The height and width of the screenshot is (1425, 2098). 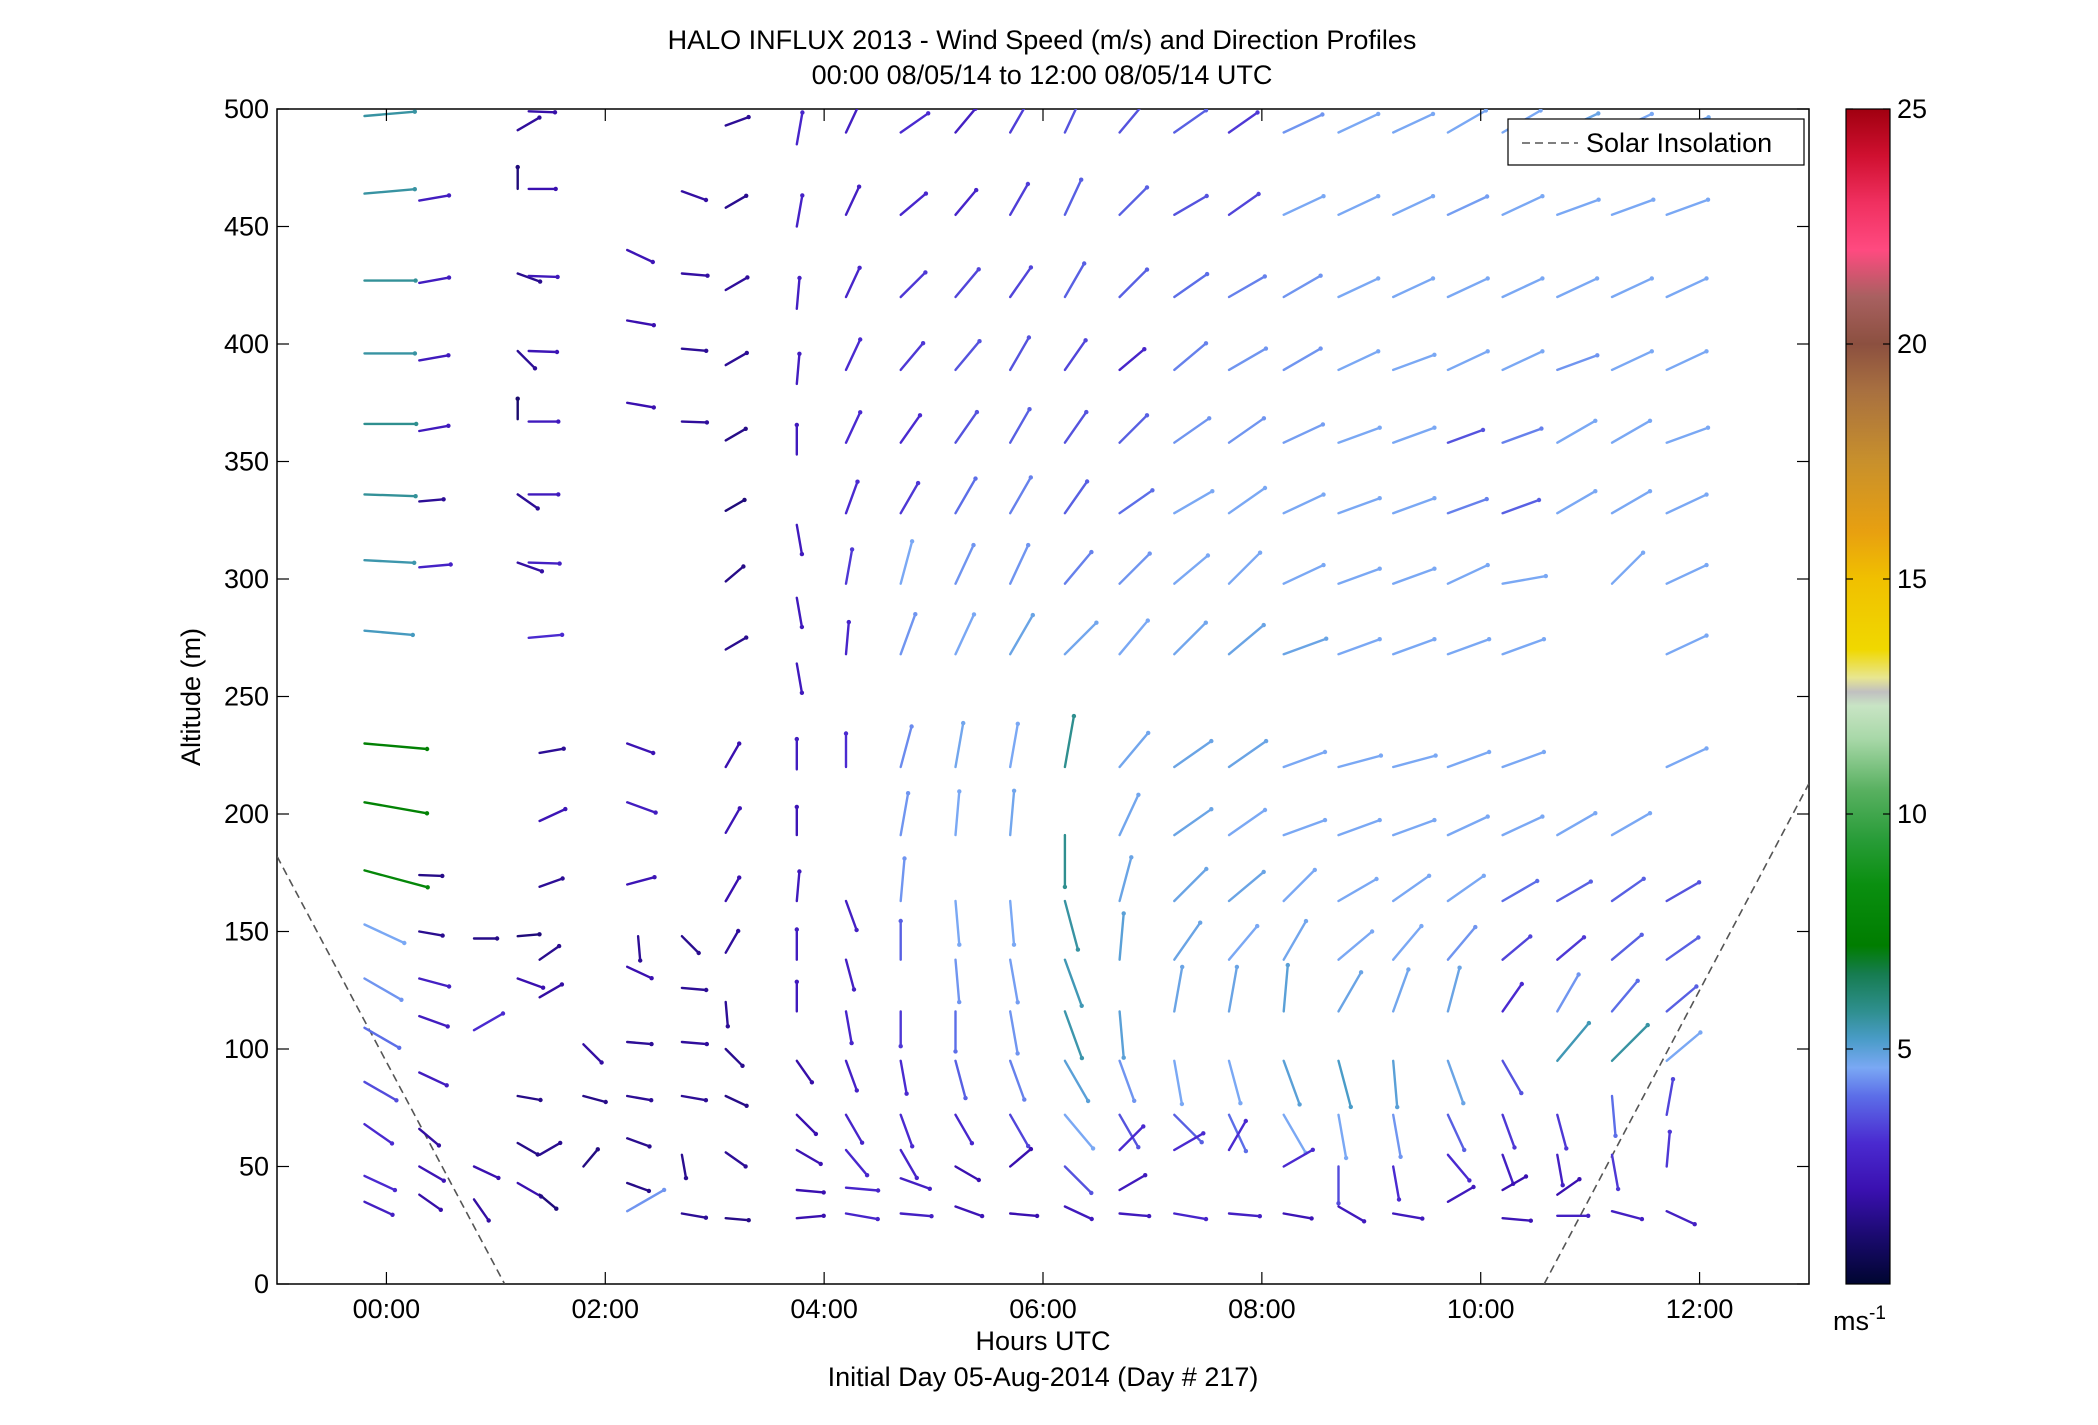 What do you see at coordinates (246, 1049) in the screenshot?
I see `y-tick-label: 100` at bounding box center [246, 1049].